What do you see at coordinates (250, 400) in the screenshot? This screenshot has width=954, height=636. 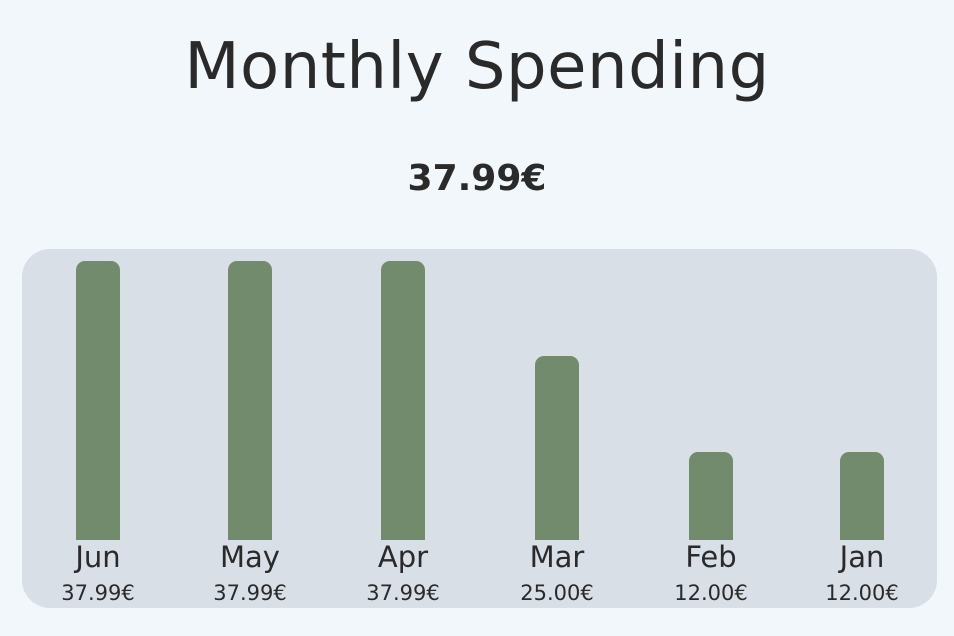 I see `bar-may` at bounding box center [250, 400].